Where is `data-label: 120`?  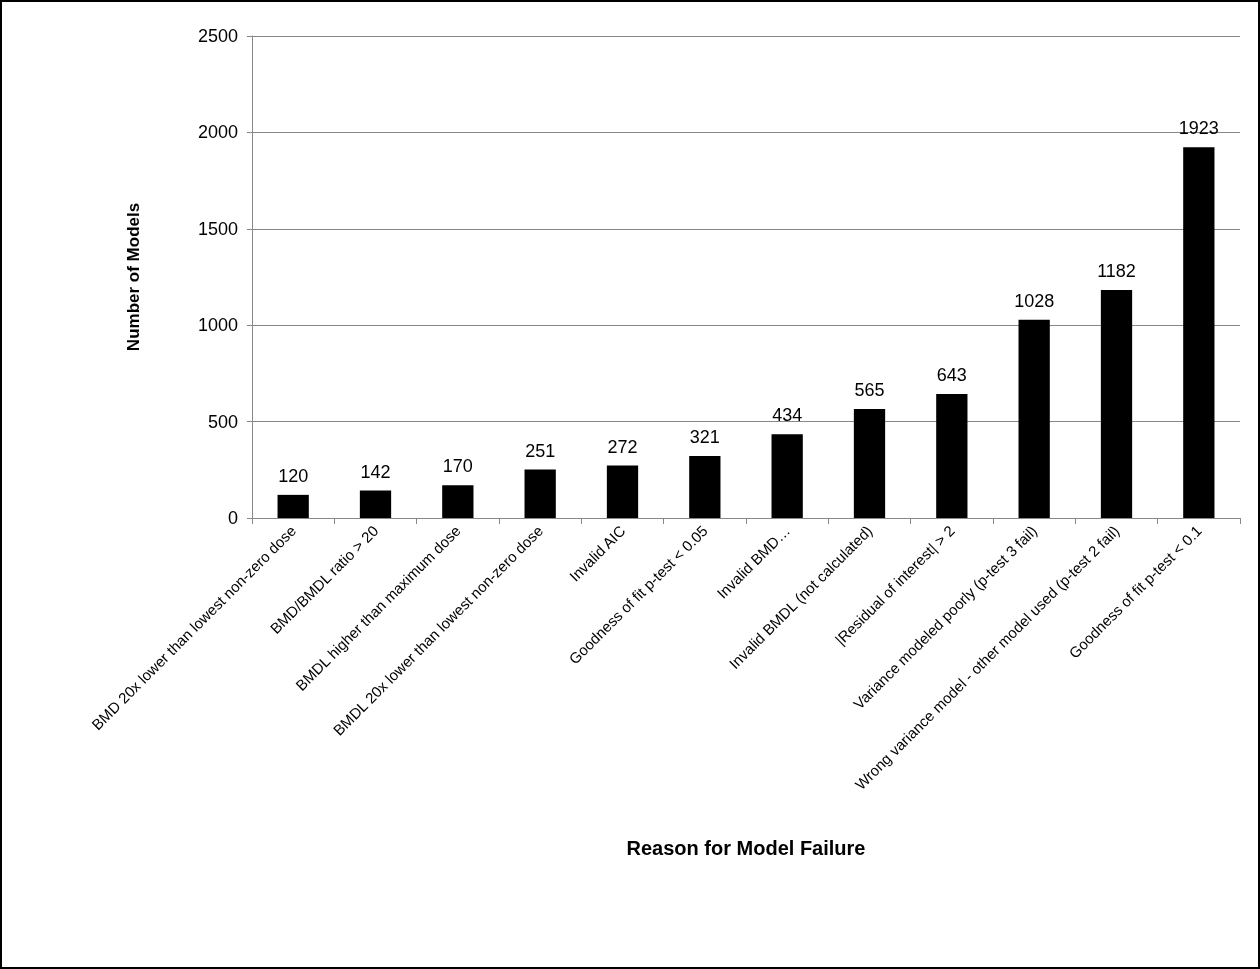
data-label: 120 is located at coordinates (293, 475).